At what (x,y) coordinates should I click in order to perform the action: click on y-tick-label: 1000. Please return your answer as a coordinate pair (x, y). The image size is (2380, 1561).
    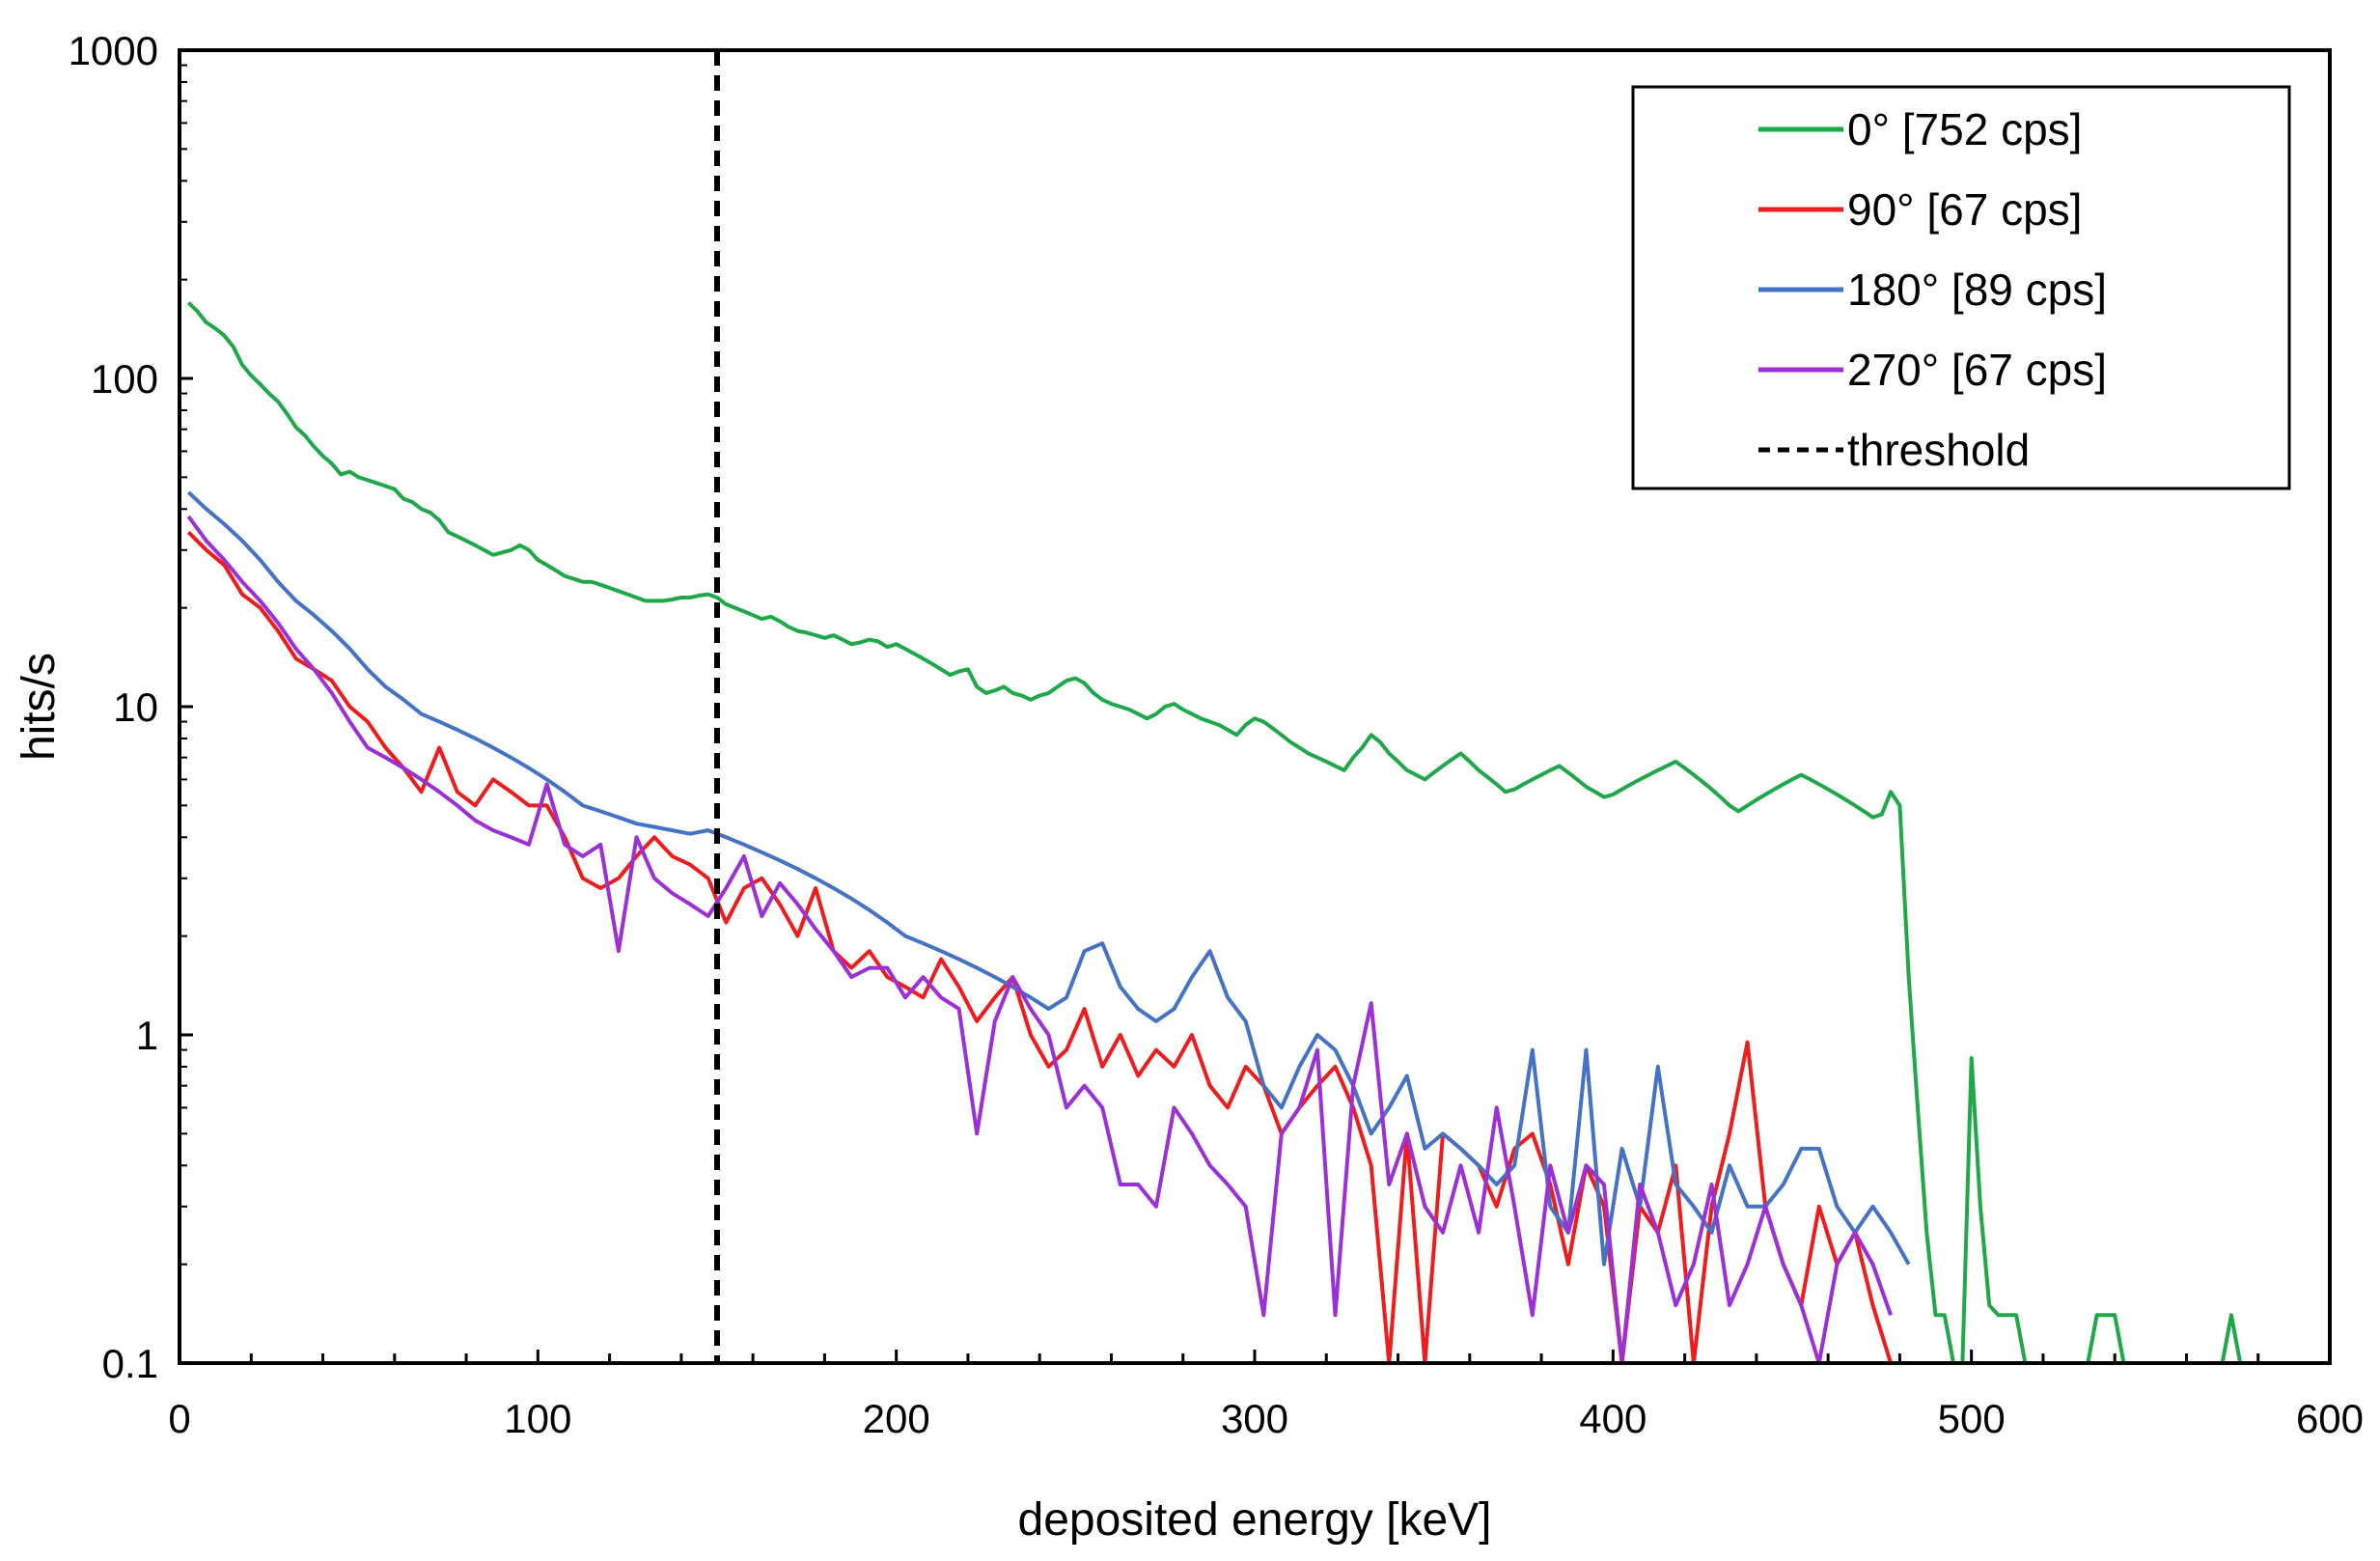
    Looking at the image, I should click on (114, 50).